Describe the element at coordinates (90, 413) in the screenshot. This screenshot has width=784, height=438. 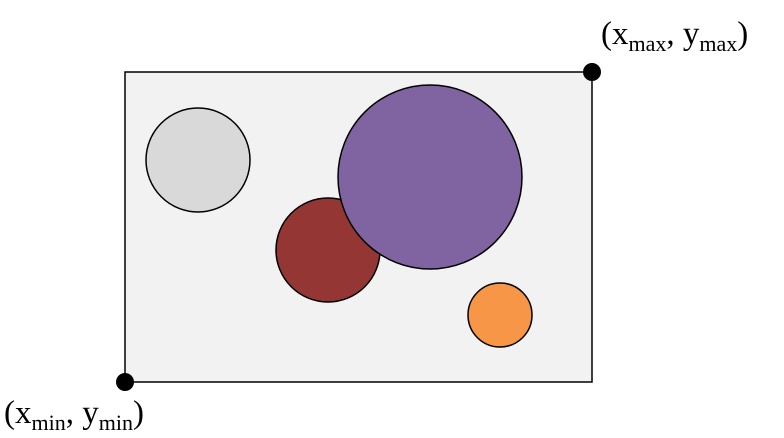
I see `min-label-y: y` at that location.